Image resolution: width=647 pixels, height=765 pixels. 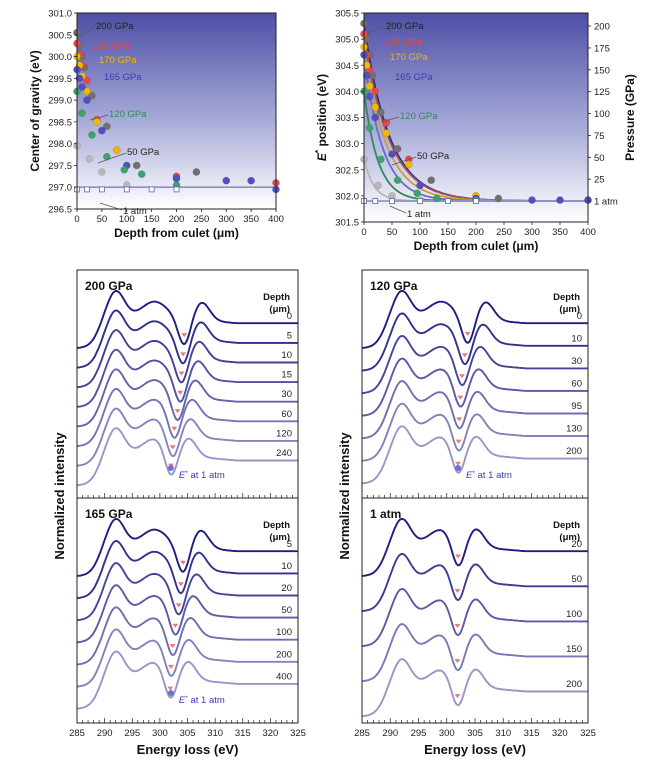 What do you see at coordinates (347, 66) in the screenshot?
I see `y-tick-label: 304.5` at bounding box center [347, 66].